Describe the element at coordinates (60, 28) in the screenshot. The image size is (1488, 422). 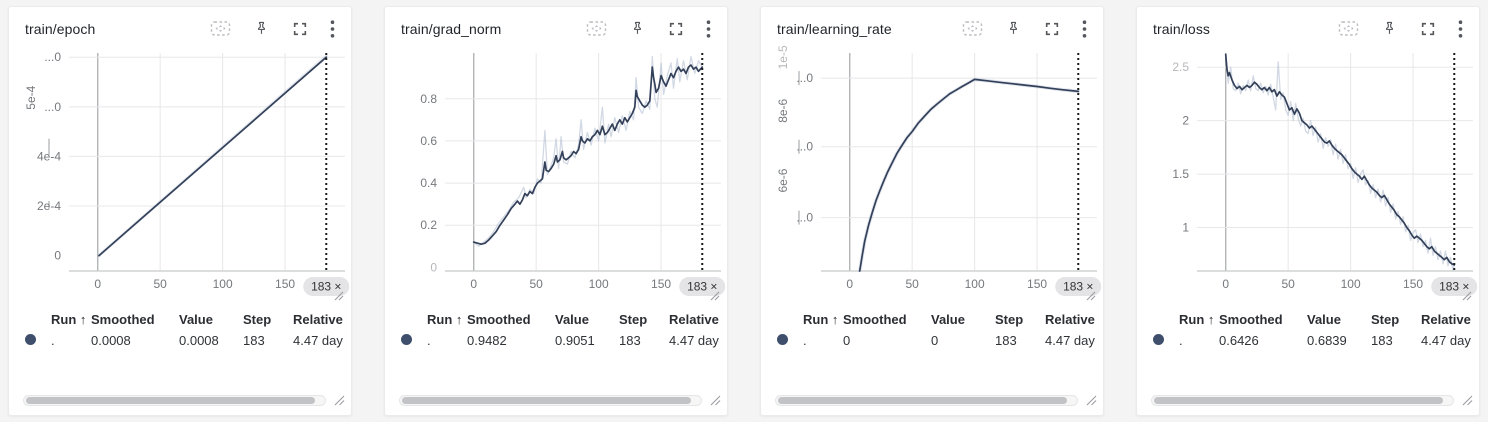
I see `panel-title: train/epoch` at that location.